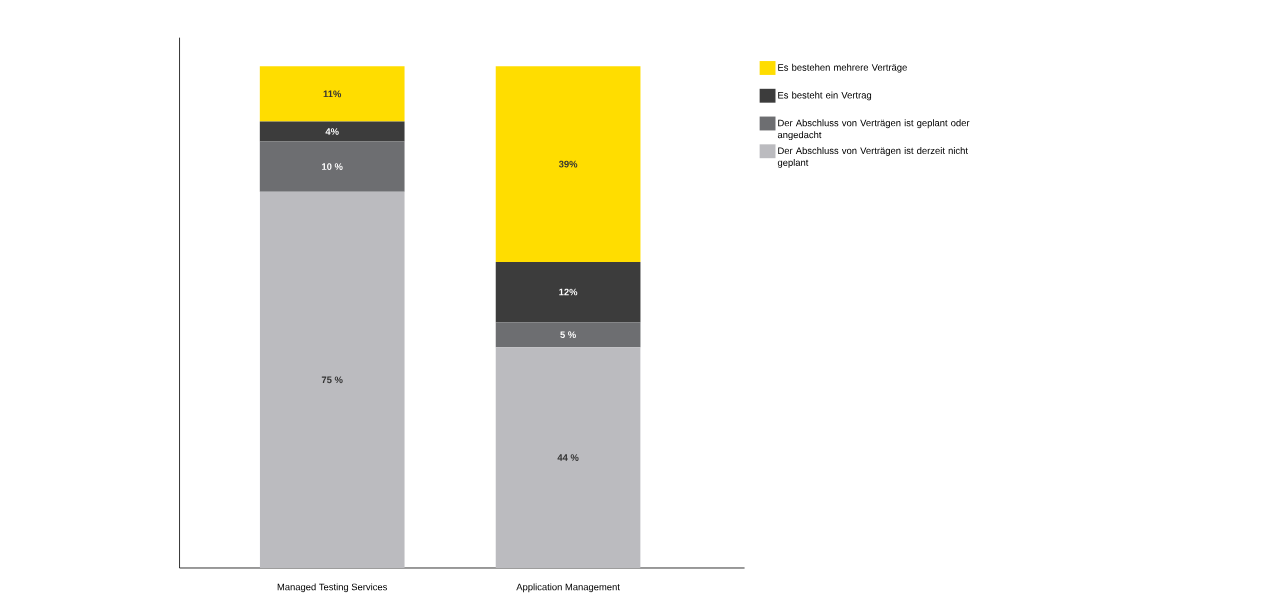 The image size is (1263, 610). Describe the element at coordinates (332, 588) in the screenshot. I see `x-tick-label: Managed Testing Services` at that location.